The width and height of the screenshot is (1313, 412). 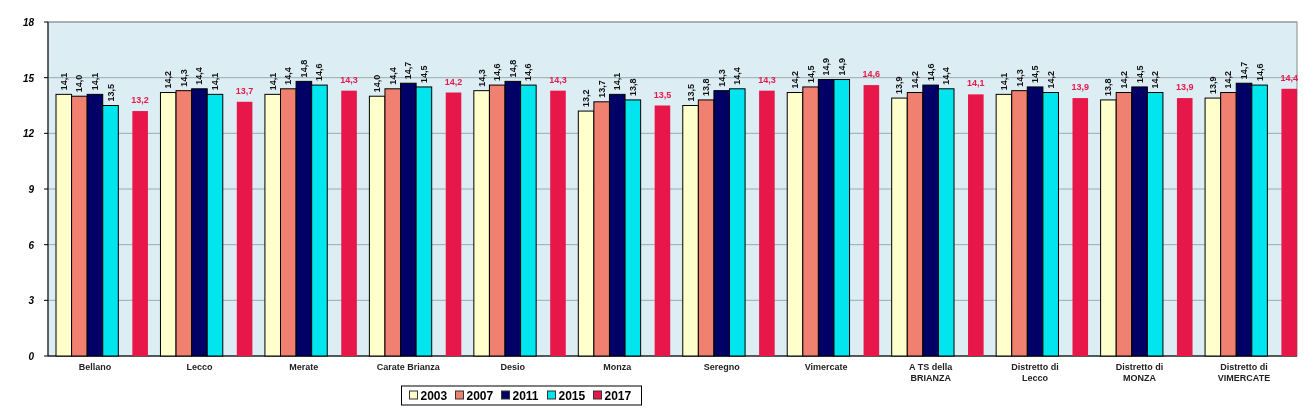 I want to click on y-tick-label: 12, so click(x=28, y=134).